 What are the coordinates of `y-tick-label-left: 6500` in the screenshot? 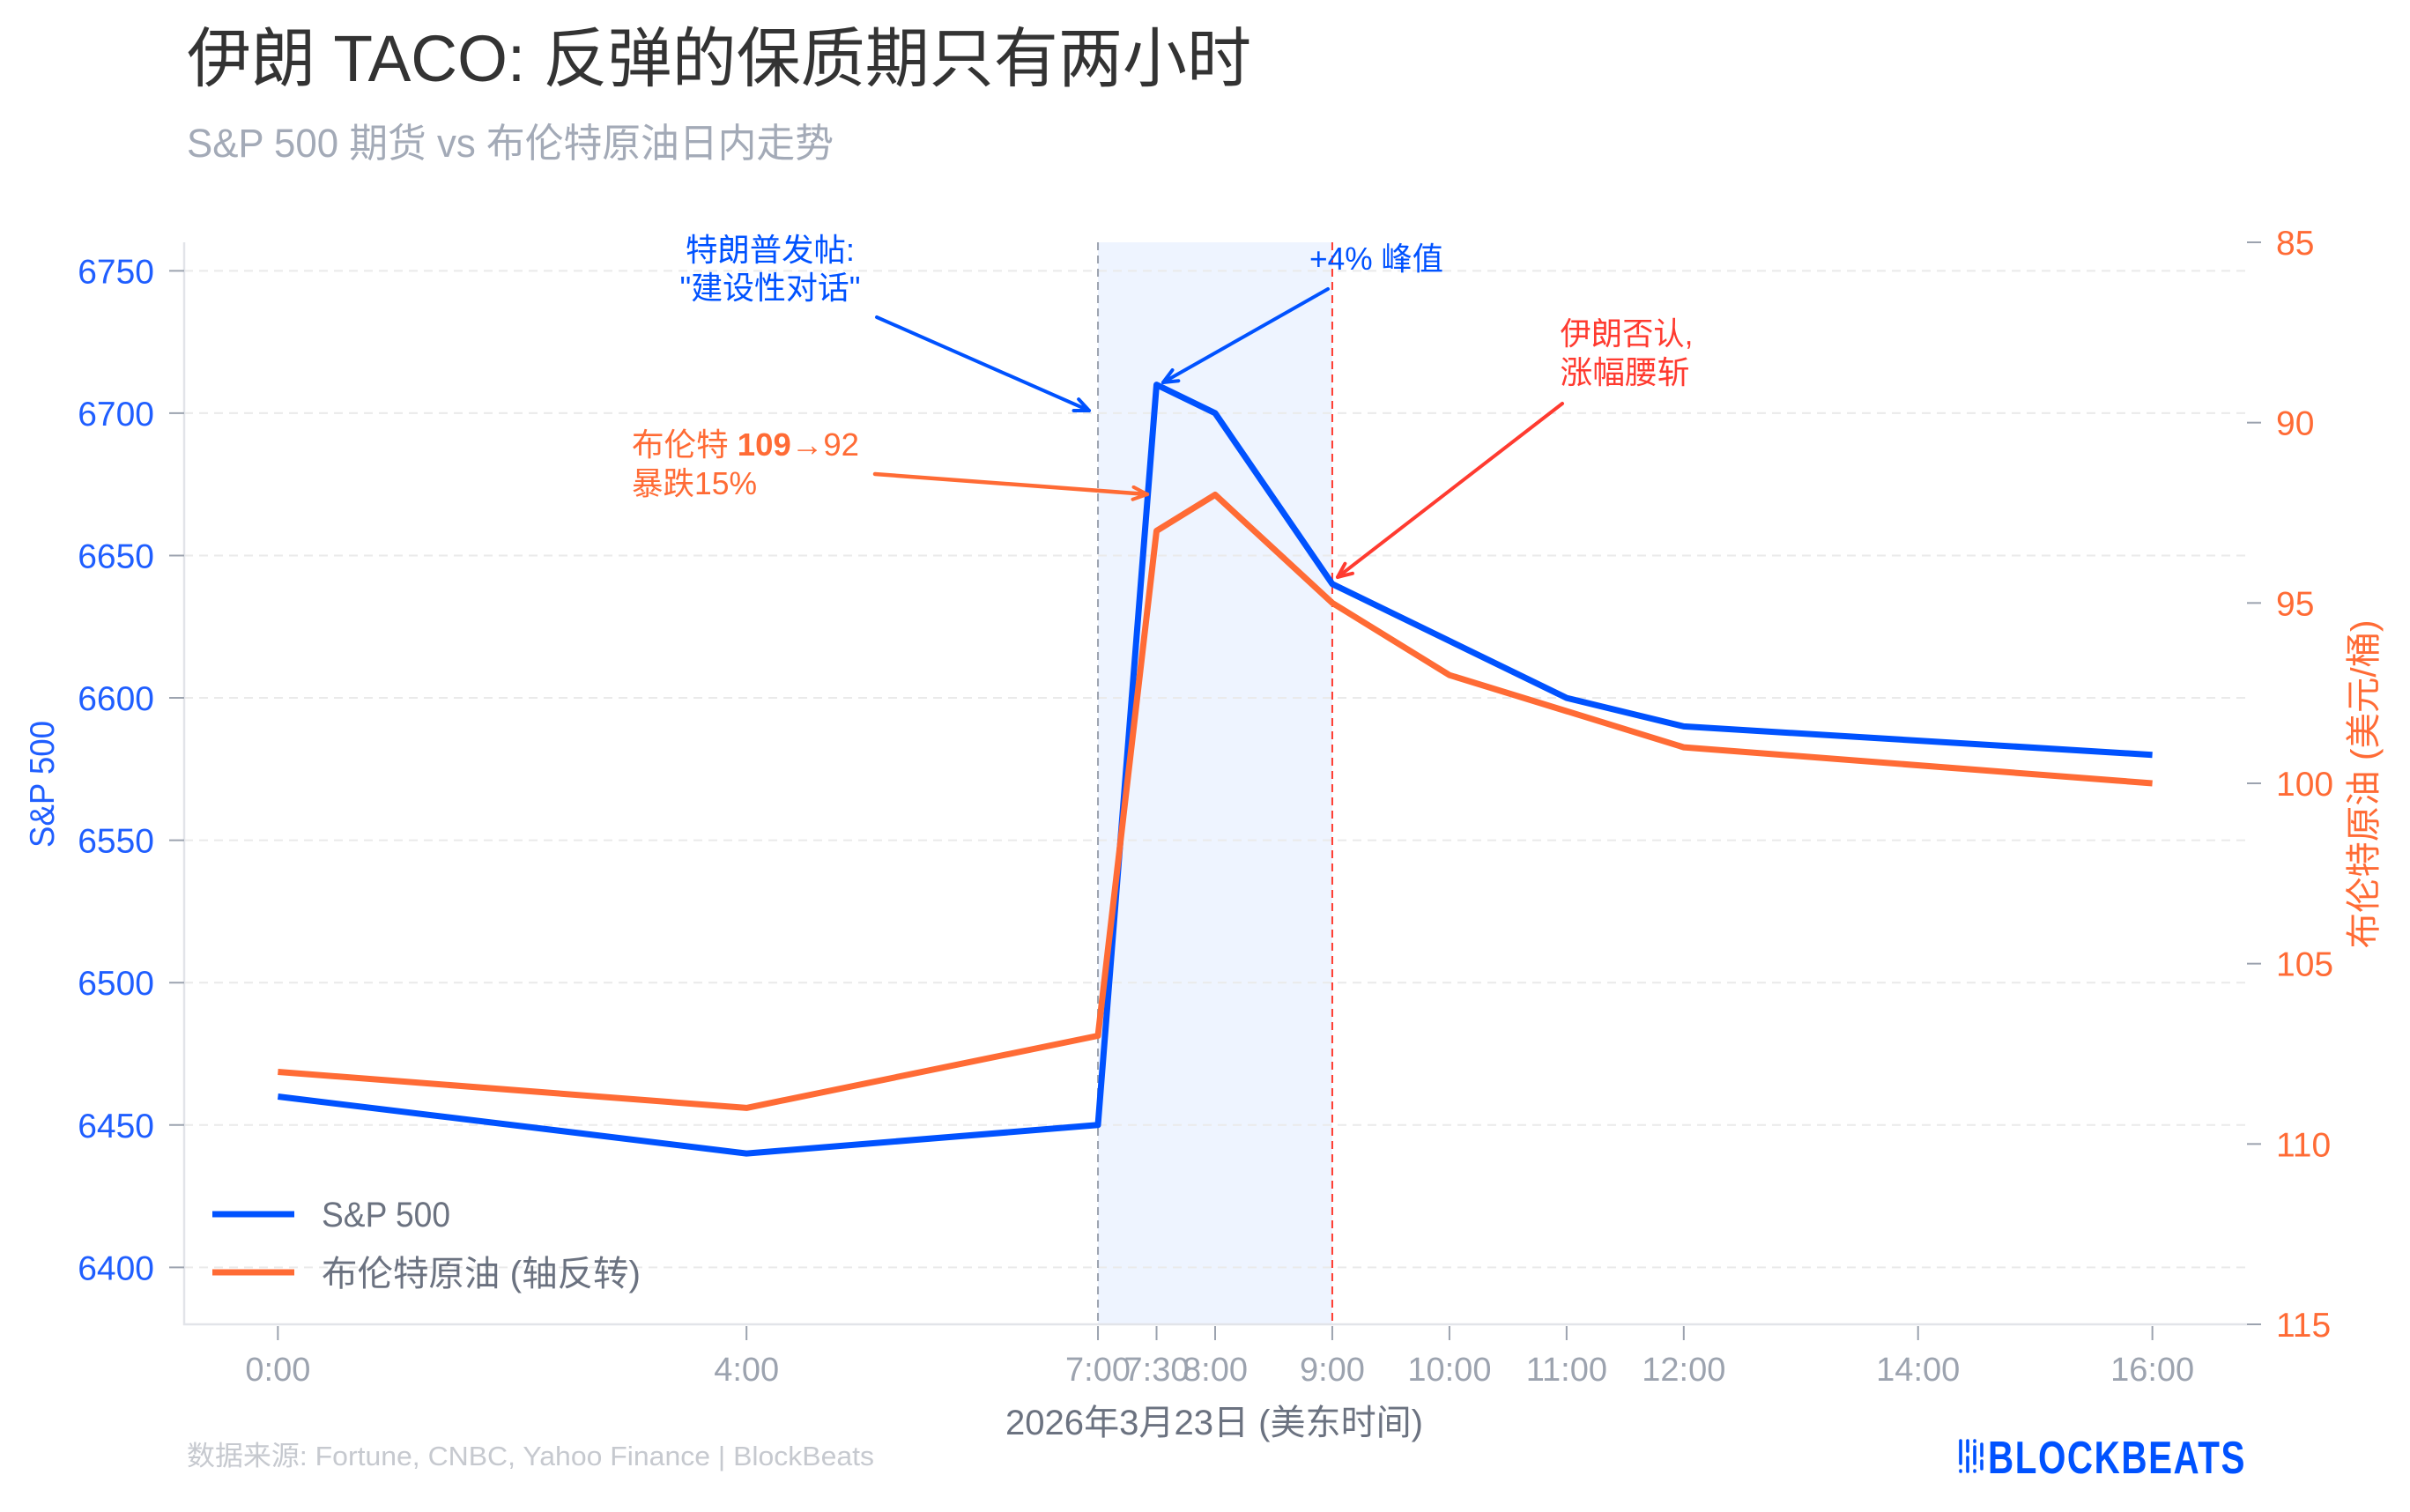 It's located at (116, 984).